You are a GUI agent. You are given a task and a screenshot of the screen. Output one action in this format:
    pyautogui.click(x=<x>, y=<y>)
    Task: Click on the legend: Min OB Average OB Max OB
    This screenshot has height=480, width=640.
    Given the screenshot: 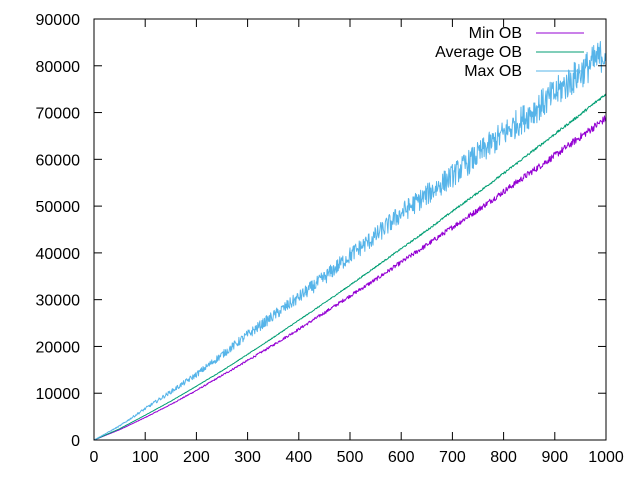 What is the action you would take?
    pyautogui.click(x=509, y=52)
    